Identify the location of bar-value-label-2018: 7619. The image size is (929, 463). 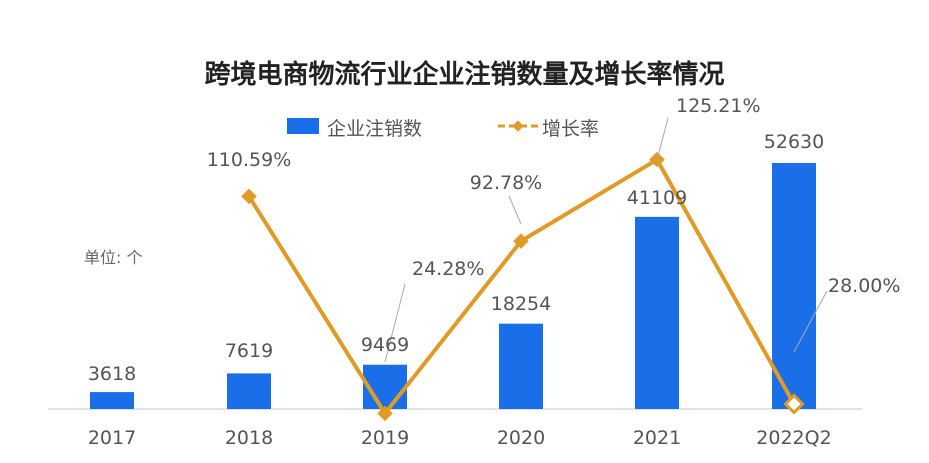
(249, 351).